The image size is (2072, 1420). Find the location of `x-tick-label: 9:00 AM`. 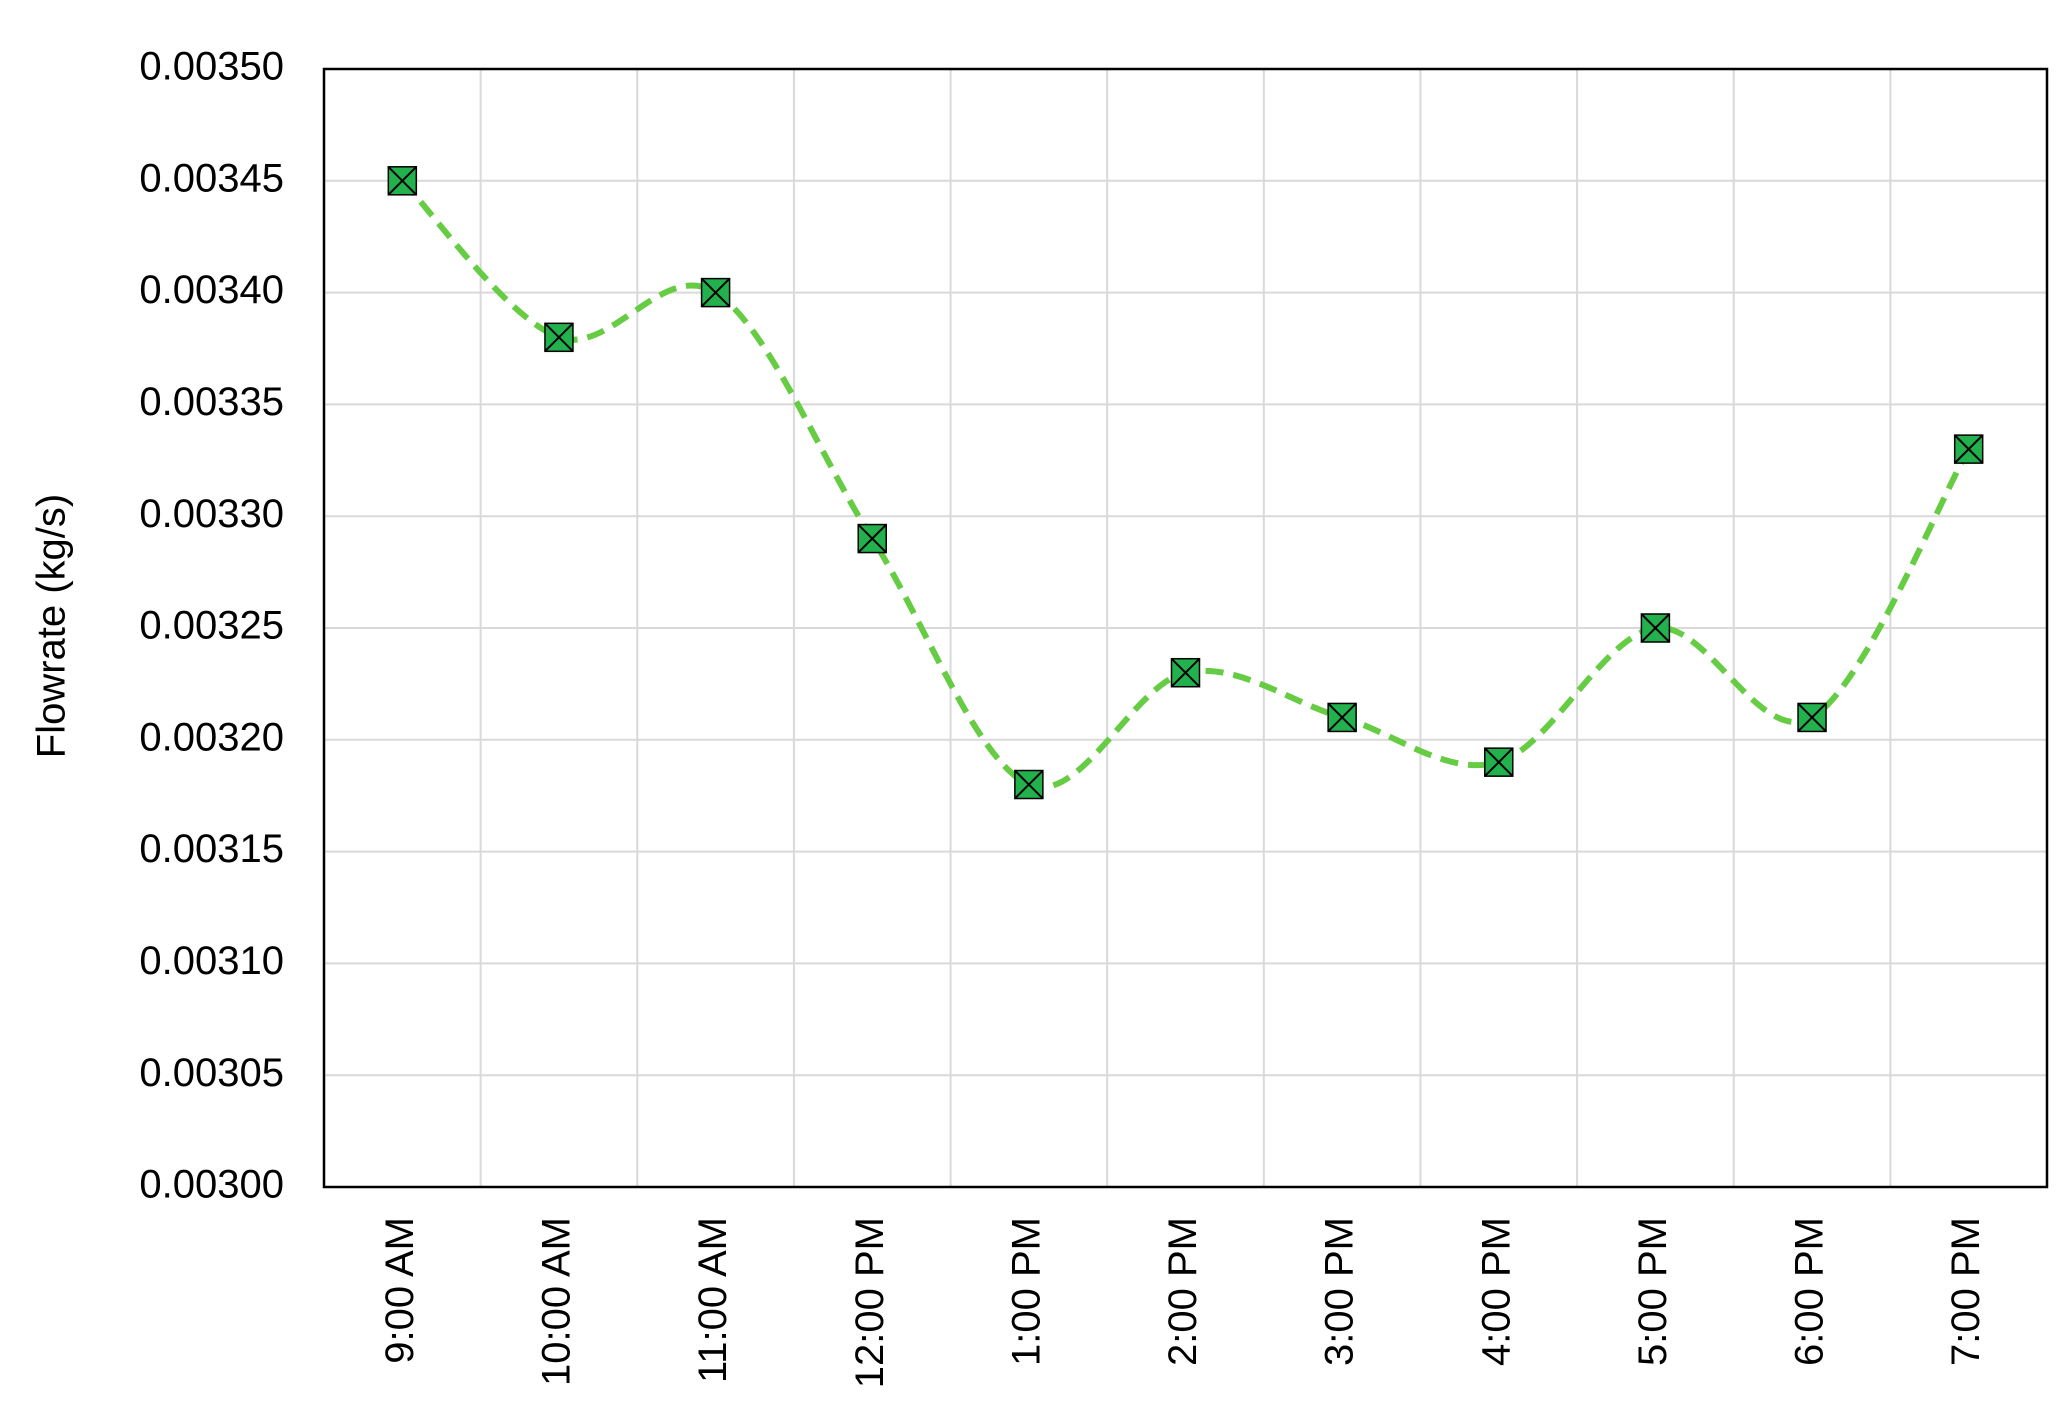

x-tick-label: 9:00 AM is located at coordinates (400, 1290).